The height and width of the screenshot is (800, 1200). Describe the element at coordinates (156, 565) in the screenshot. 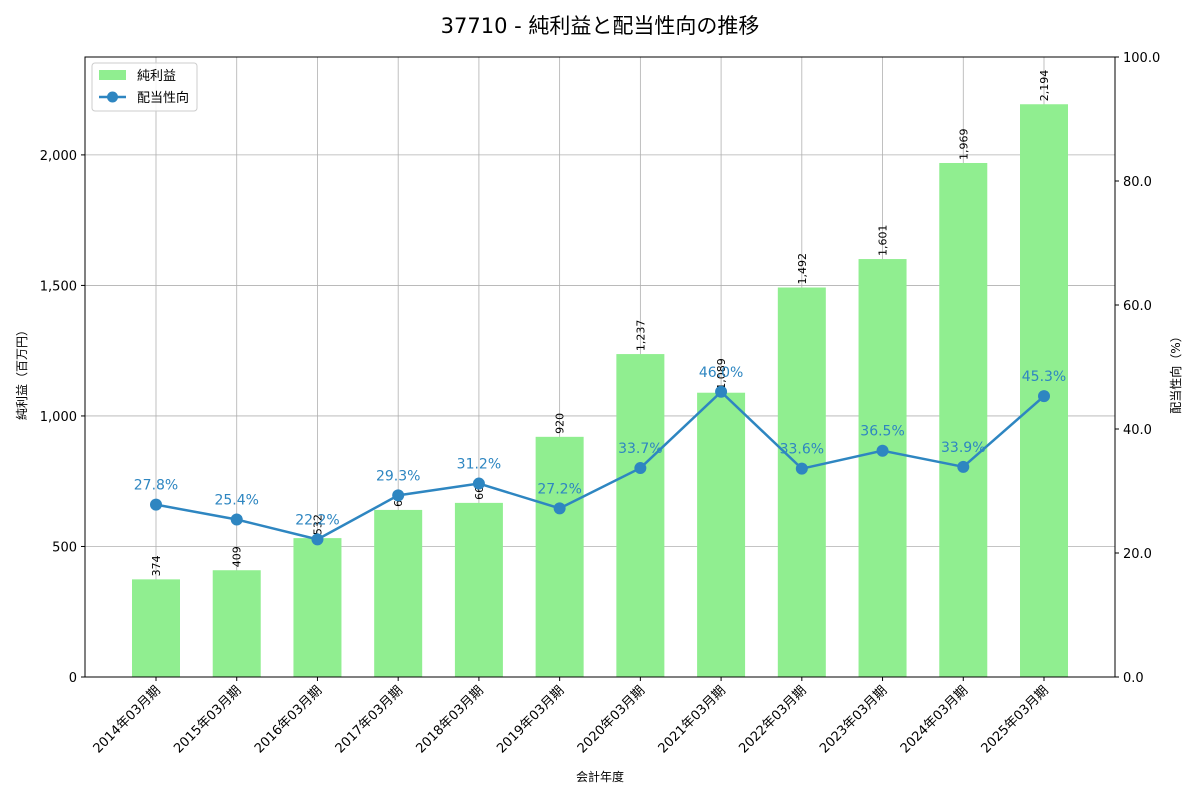

I see `bar-value-label: 374` at that location.